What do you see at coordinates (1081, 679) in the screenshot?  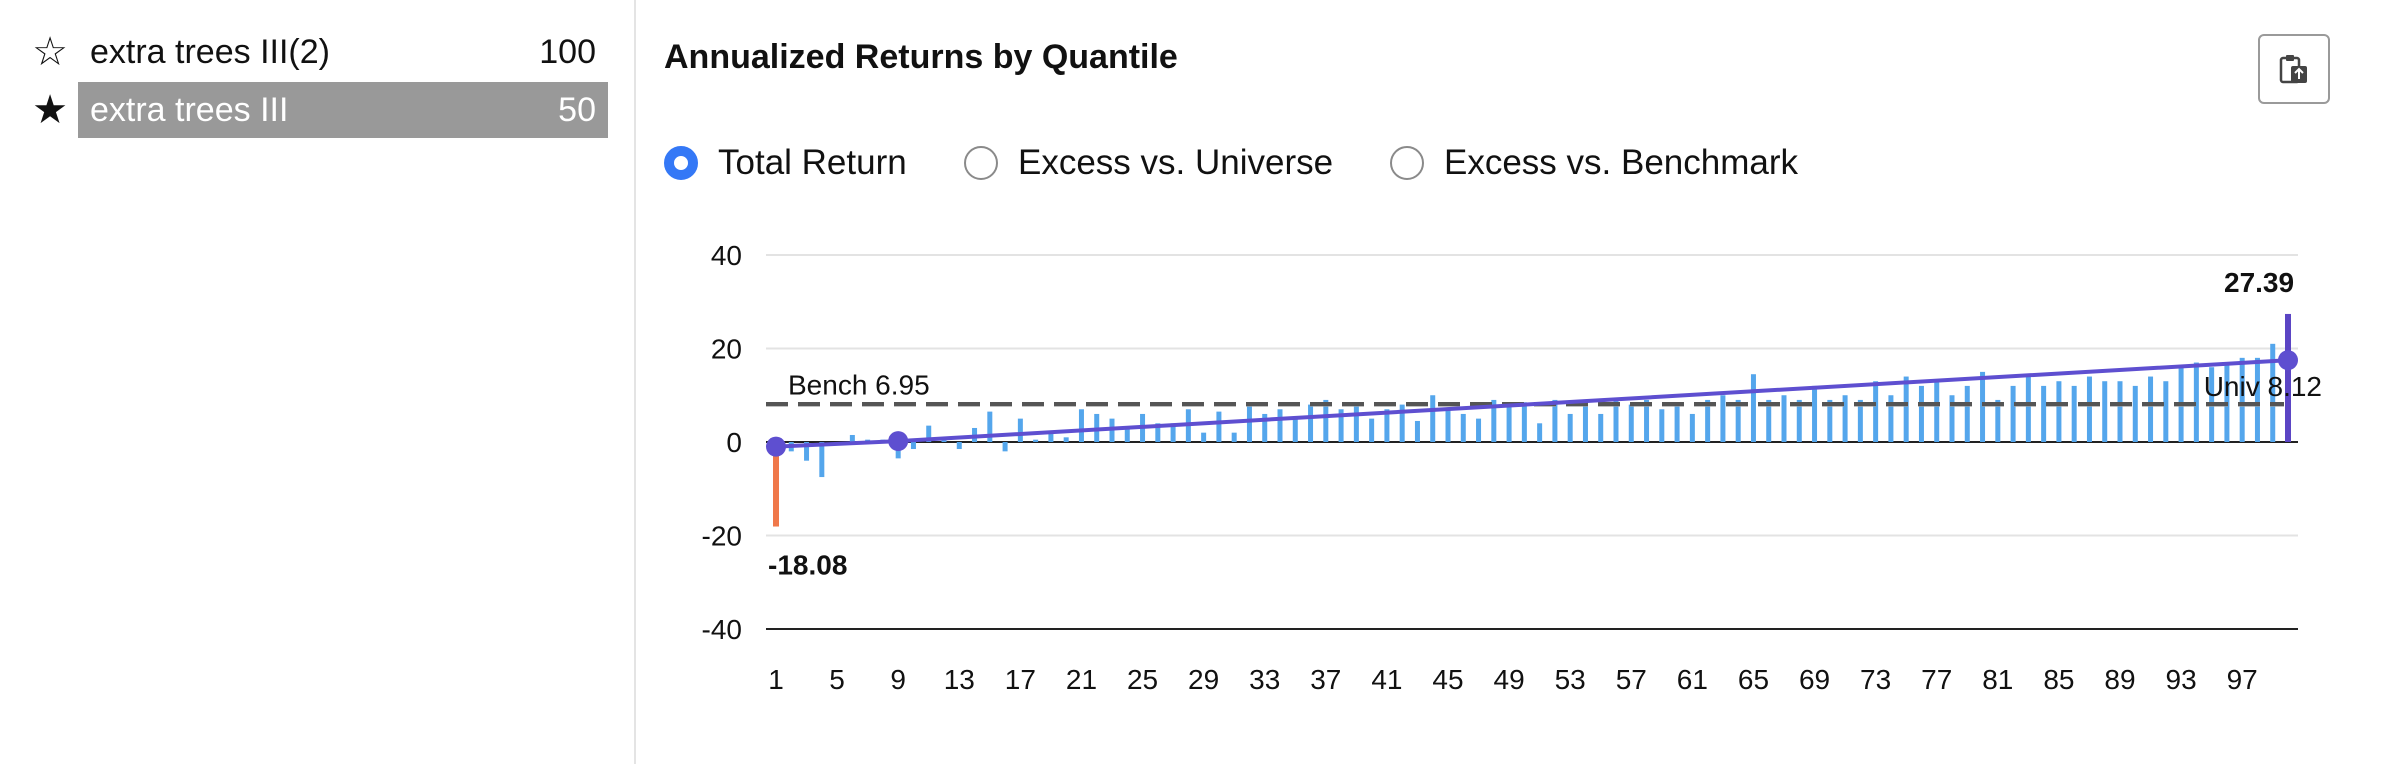 I see `x-tick-label: 21` at bounding box center [1081, 679].